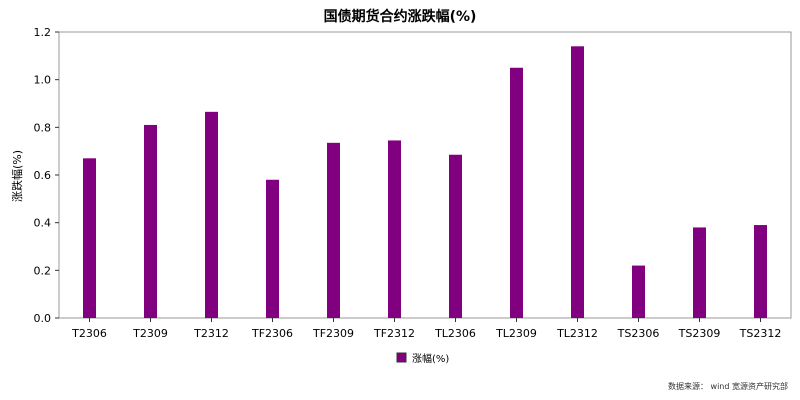  I want to click on x-tick-label-TF2312: TF2312, so click(394, 333).